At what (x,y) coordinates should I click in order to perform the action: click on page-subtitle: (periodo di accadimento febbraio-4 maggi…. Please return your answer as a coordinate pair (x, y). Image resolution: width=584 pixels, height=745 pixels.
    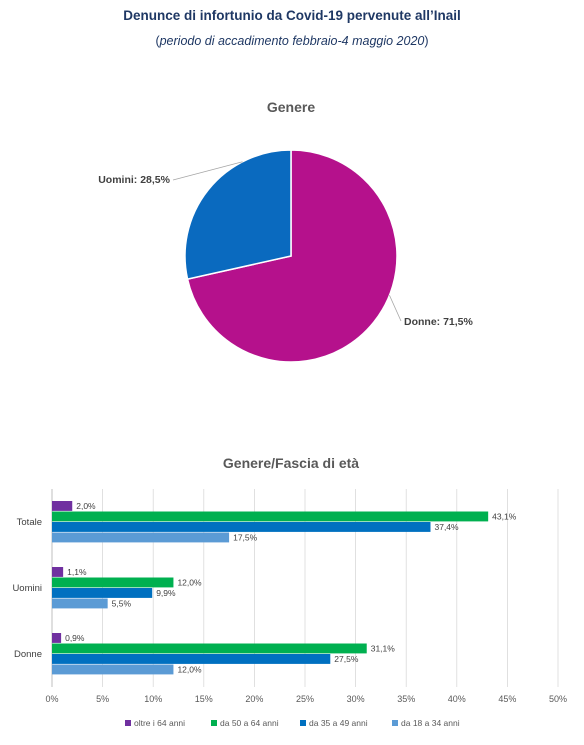
    Looking at the image, I should click on (292, 41).